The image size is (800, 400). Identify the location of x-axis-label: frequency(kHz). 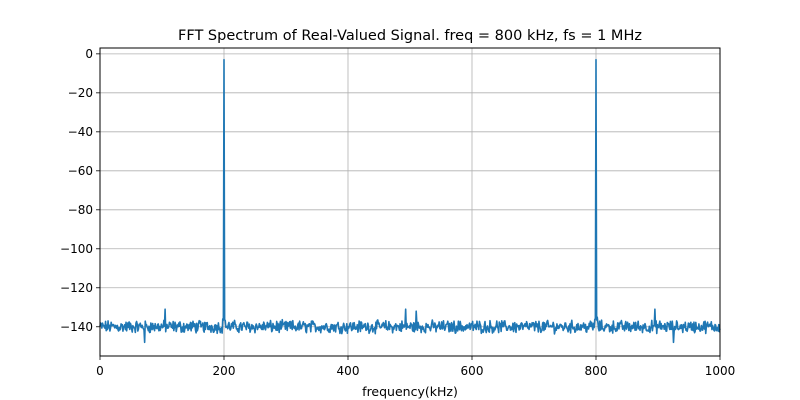
(410, 391).